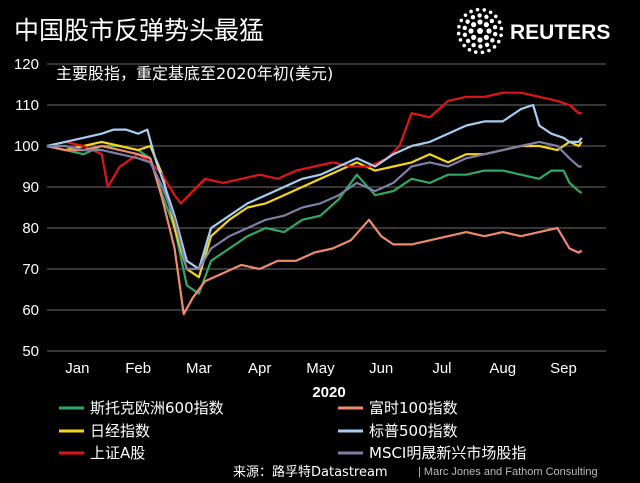  Describe the element at coordinates (27, 105) in the screenshot. I see `y-tick-label: 110` at that location.